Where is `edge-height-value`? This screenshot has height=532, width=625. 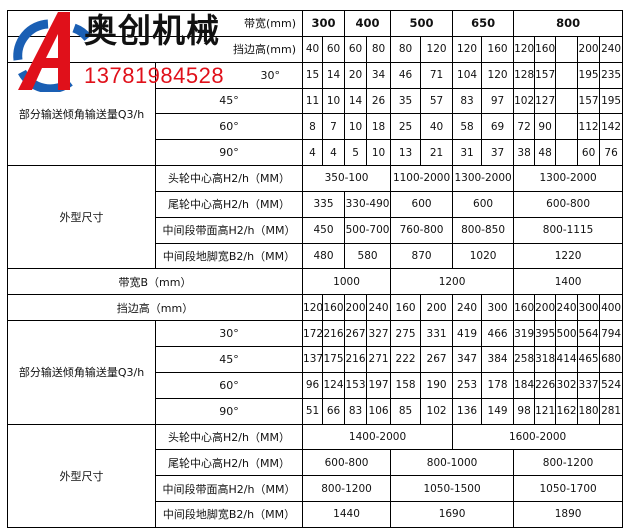 edge-height-value is located at coordinates (567, 49).